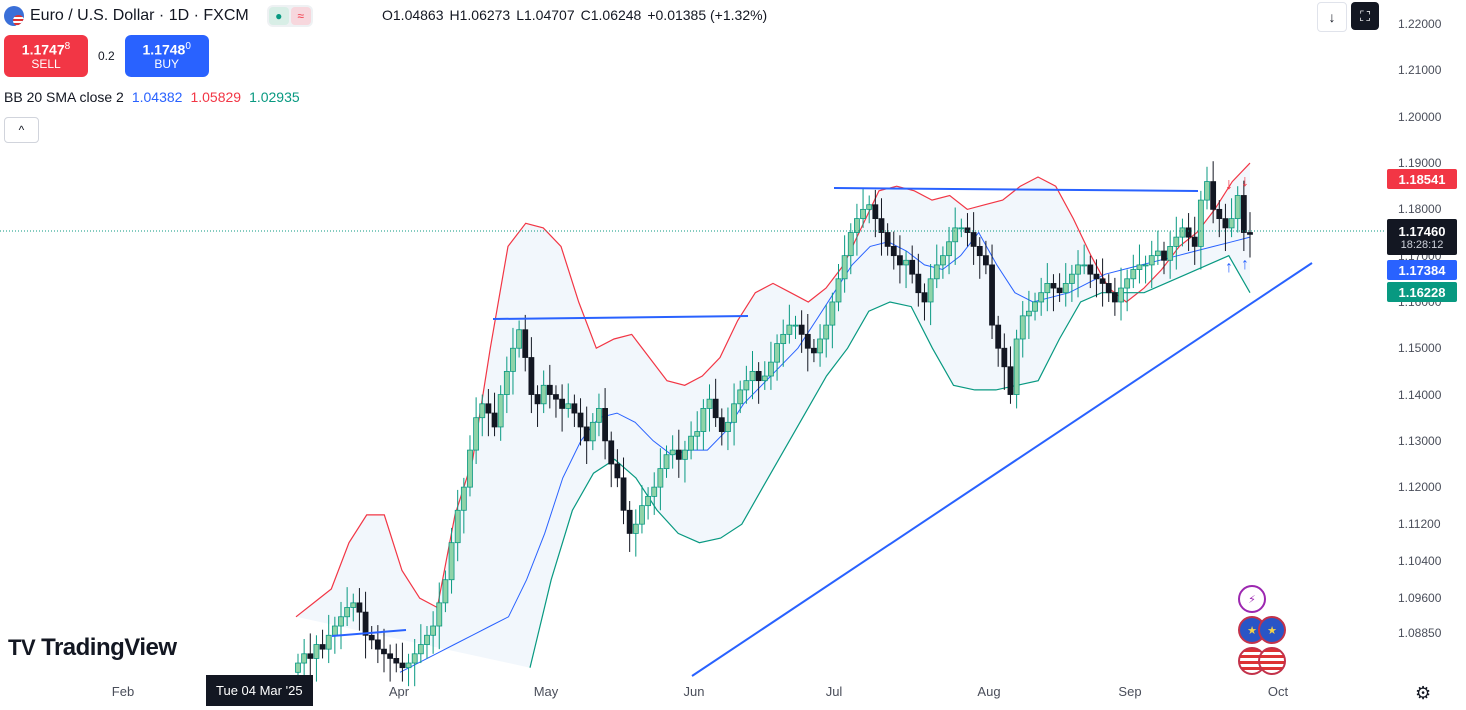 The width and height of the screenshot is (1466, 710). Describe the element at coordinates (46, 56) in the screenshot. I see `sell-button: 1.17478 SELL` at that location.